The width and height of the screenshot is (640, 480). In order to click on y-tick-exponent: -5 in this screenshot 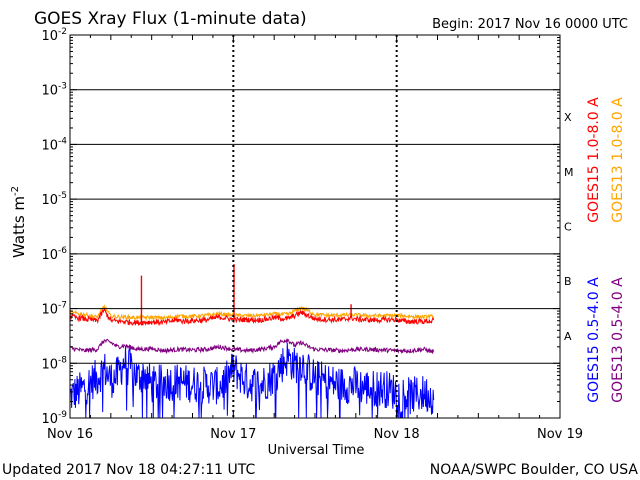, I will do `click(62, 196)`.